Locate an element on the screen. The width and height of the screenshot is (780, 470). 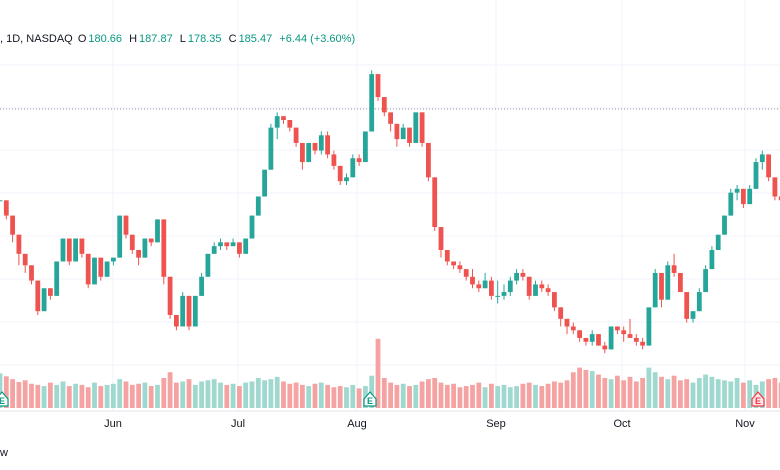
symbol-interval: , 1D, NASDAQ is located at coordinates (36, 39).